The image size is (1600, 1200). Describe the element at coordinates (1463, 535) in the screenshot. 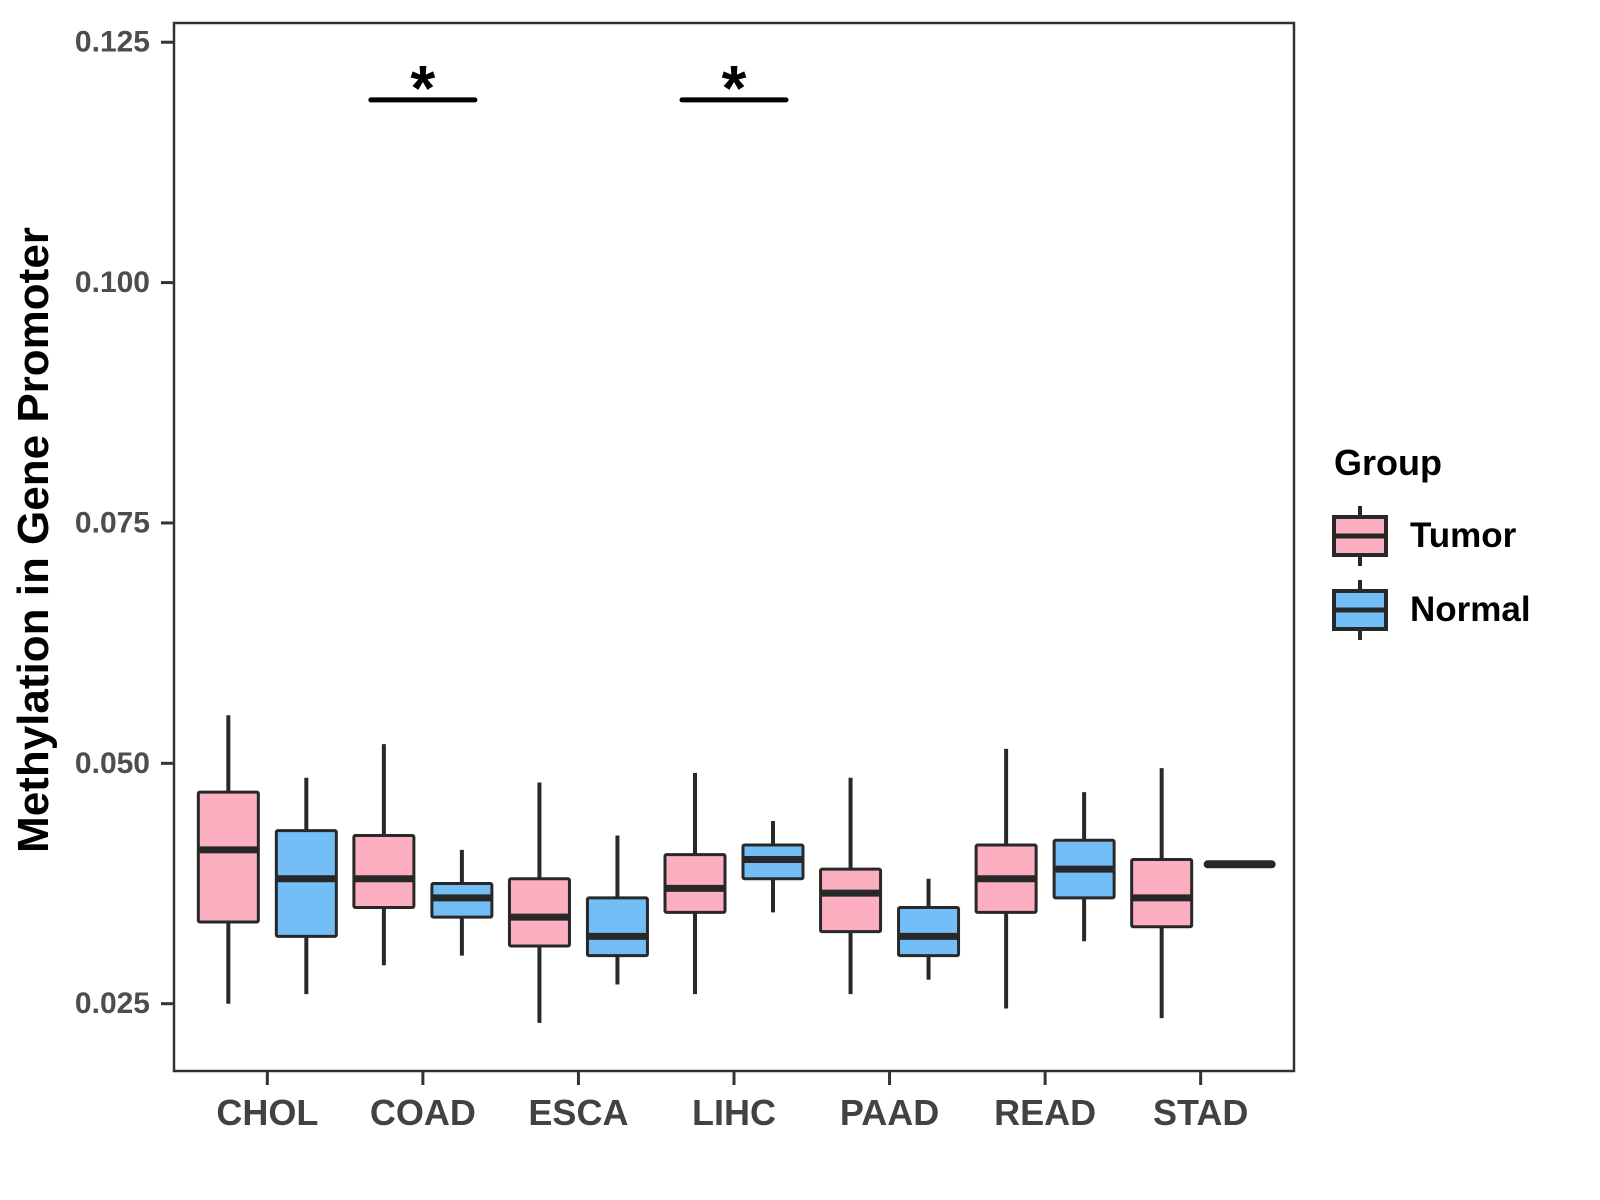

I see `legend-label-tumor: Tumor` at that location.